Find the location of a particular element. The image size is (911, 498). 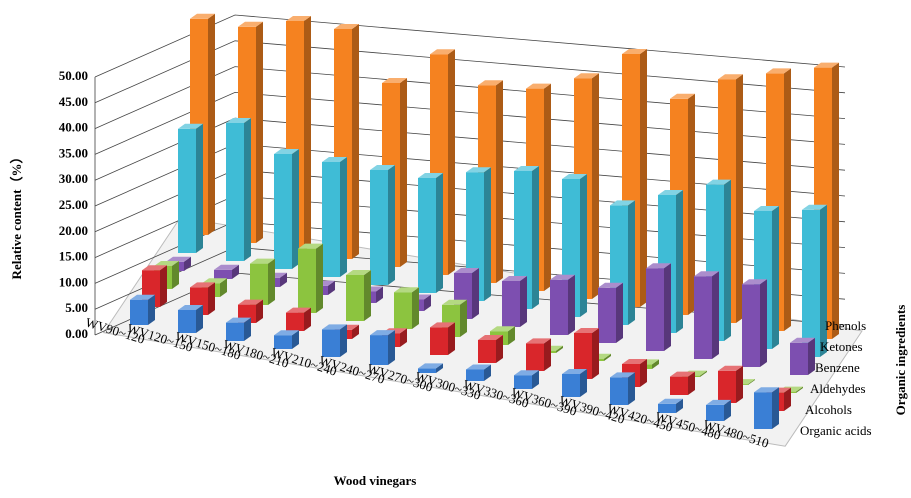

y-tick-label: 45.00 is located at coordinates (73, 101).